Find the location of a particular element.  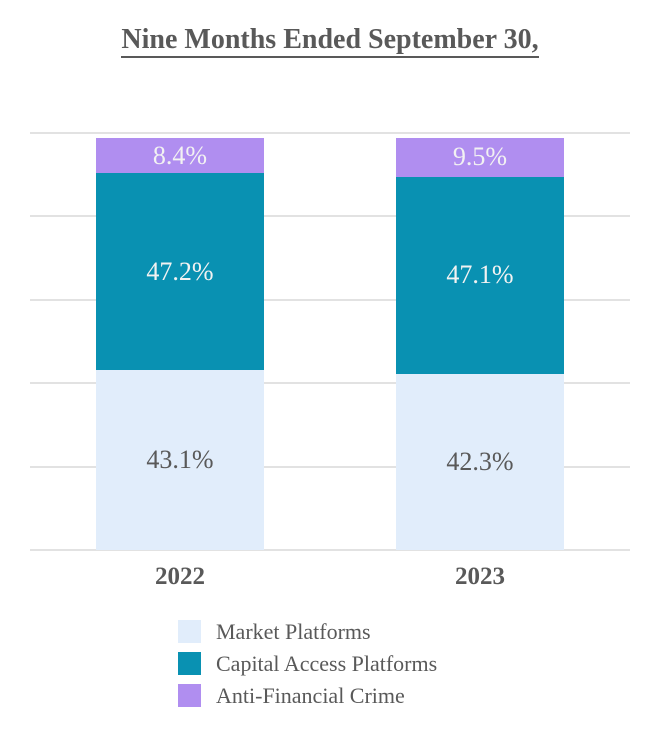

legend-item-anti-financial-crime: Anti-Financial Crime is located at coordinates (307, 695).